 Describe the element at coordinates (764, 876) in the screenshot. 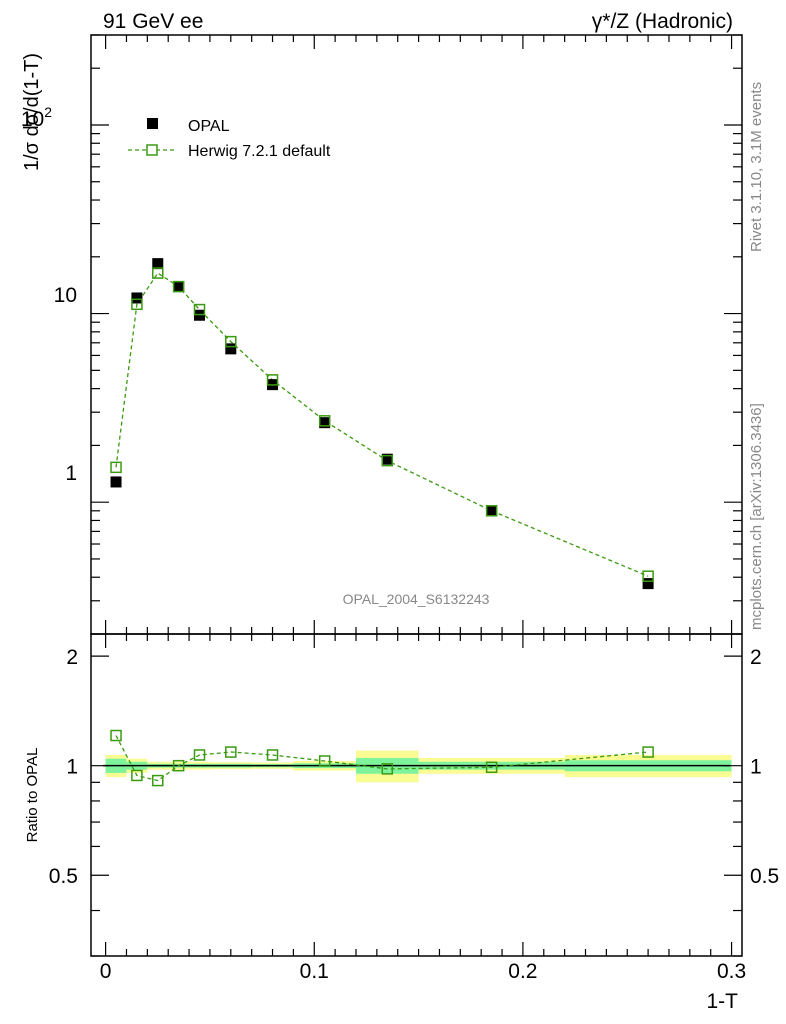

I see `ratio-y-tick-label-right: 0.5` at that location.